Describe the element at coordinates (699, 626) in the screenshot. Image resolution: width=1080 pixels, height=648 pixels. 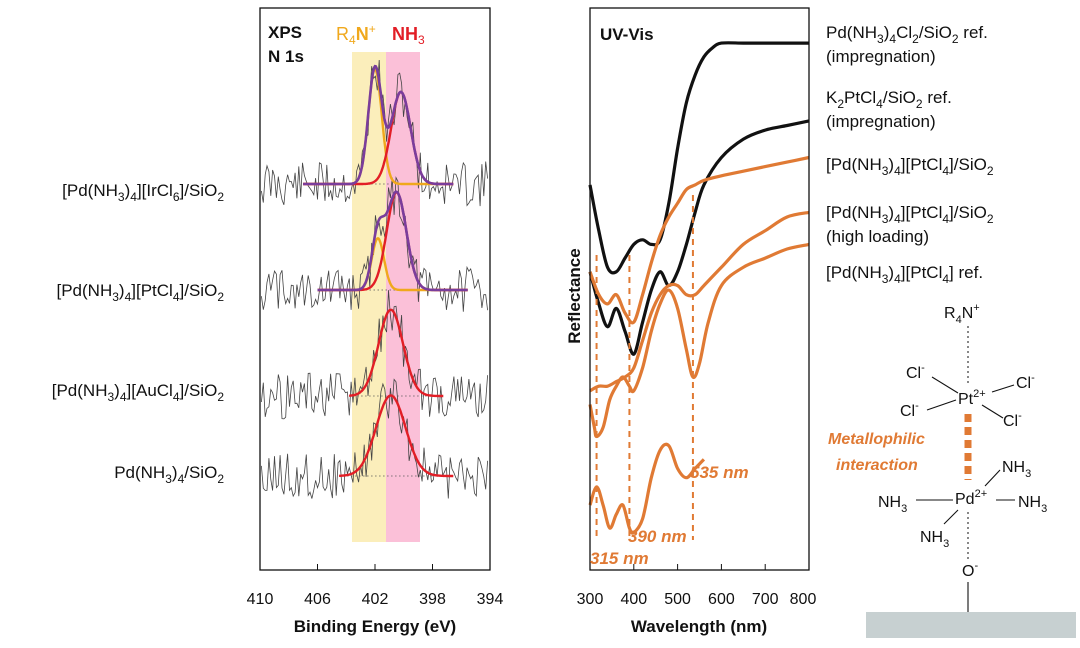
I see `uvvis-x-axis-label: Wavelength (nm)` at that location.